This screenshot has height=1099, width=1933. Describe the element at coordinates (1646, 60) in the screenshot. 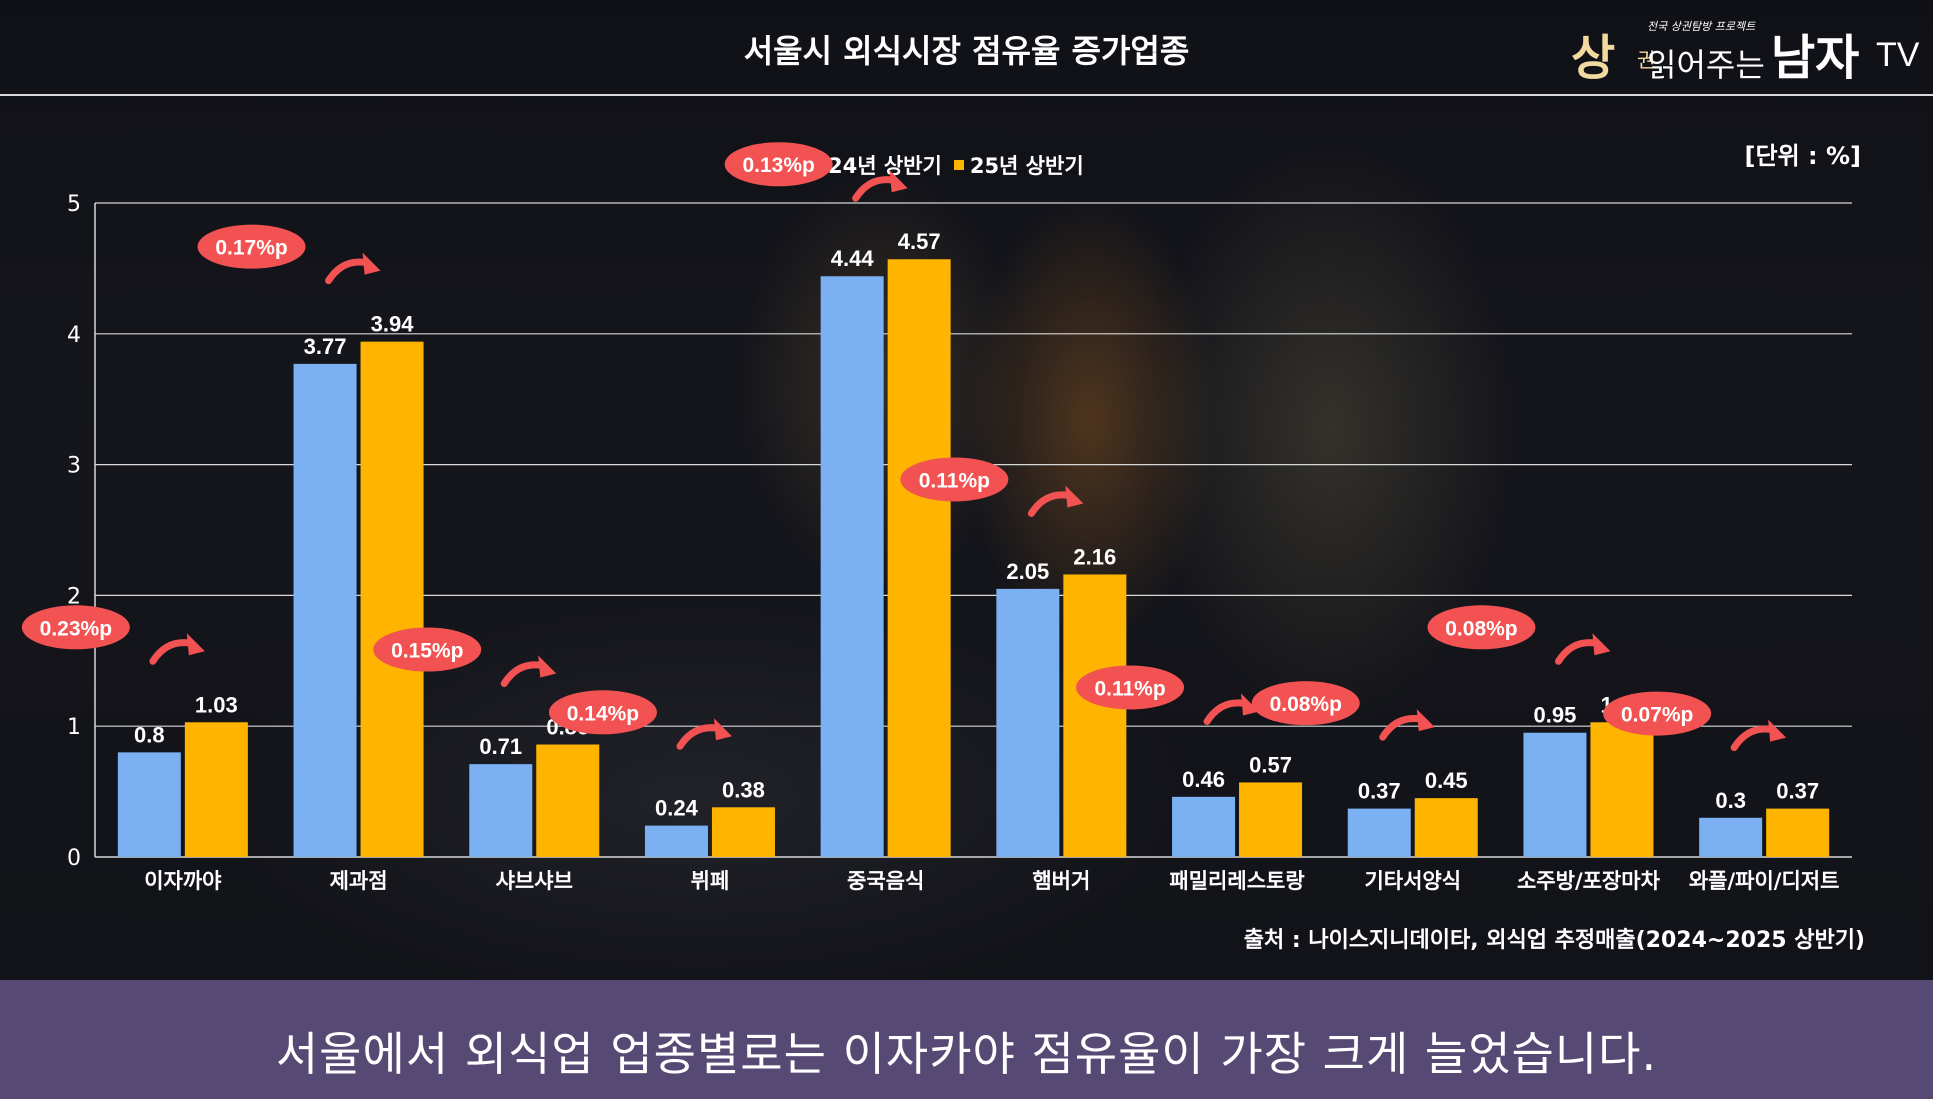

I see `logo-part1-small: 권` at that location.